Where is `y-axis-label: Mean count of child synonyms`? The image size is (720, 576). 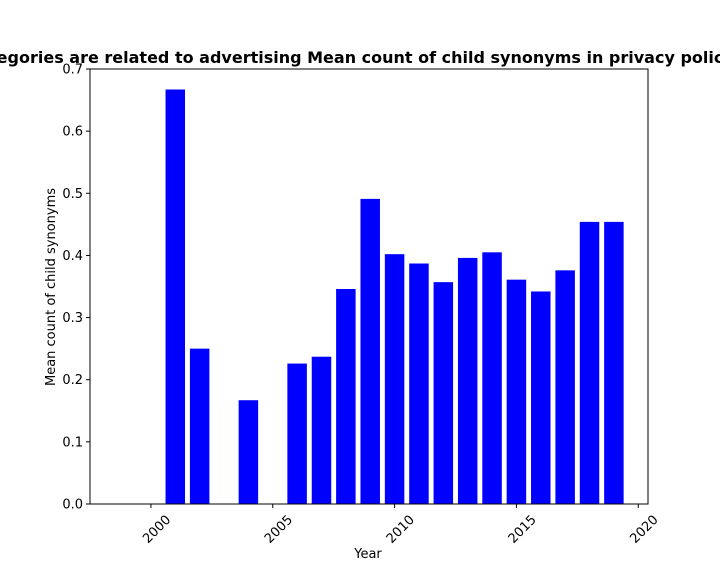 y-axis-label: Mean count of child synonyms is located at coordinates (51, 287).